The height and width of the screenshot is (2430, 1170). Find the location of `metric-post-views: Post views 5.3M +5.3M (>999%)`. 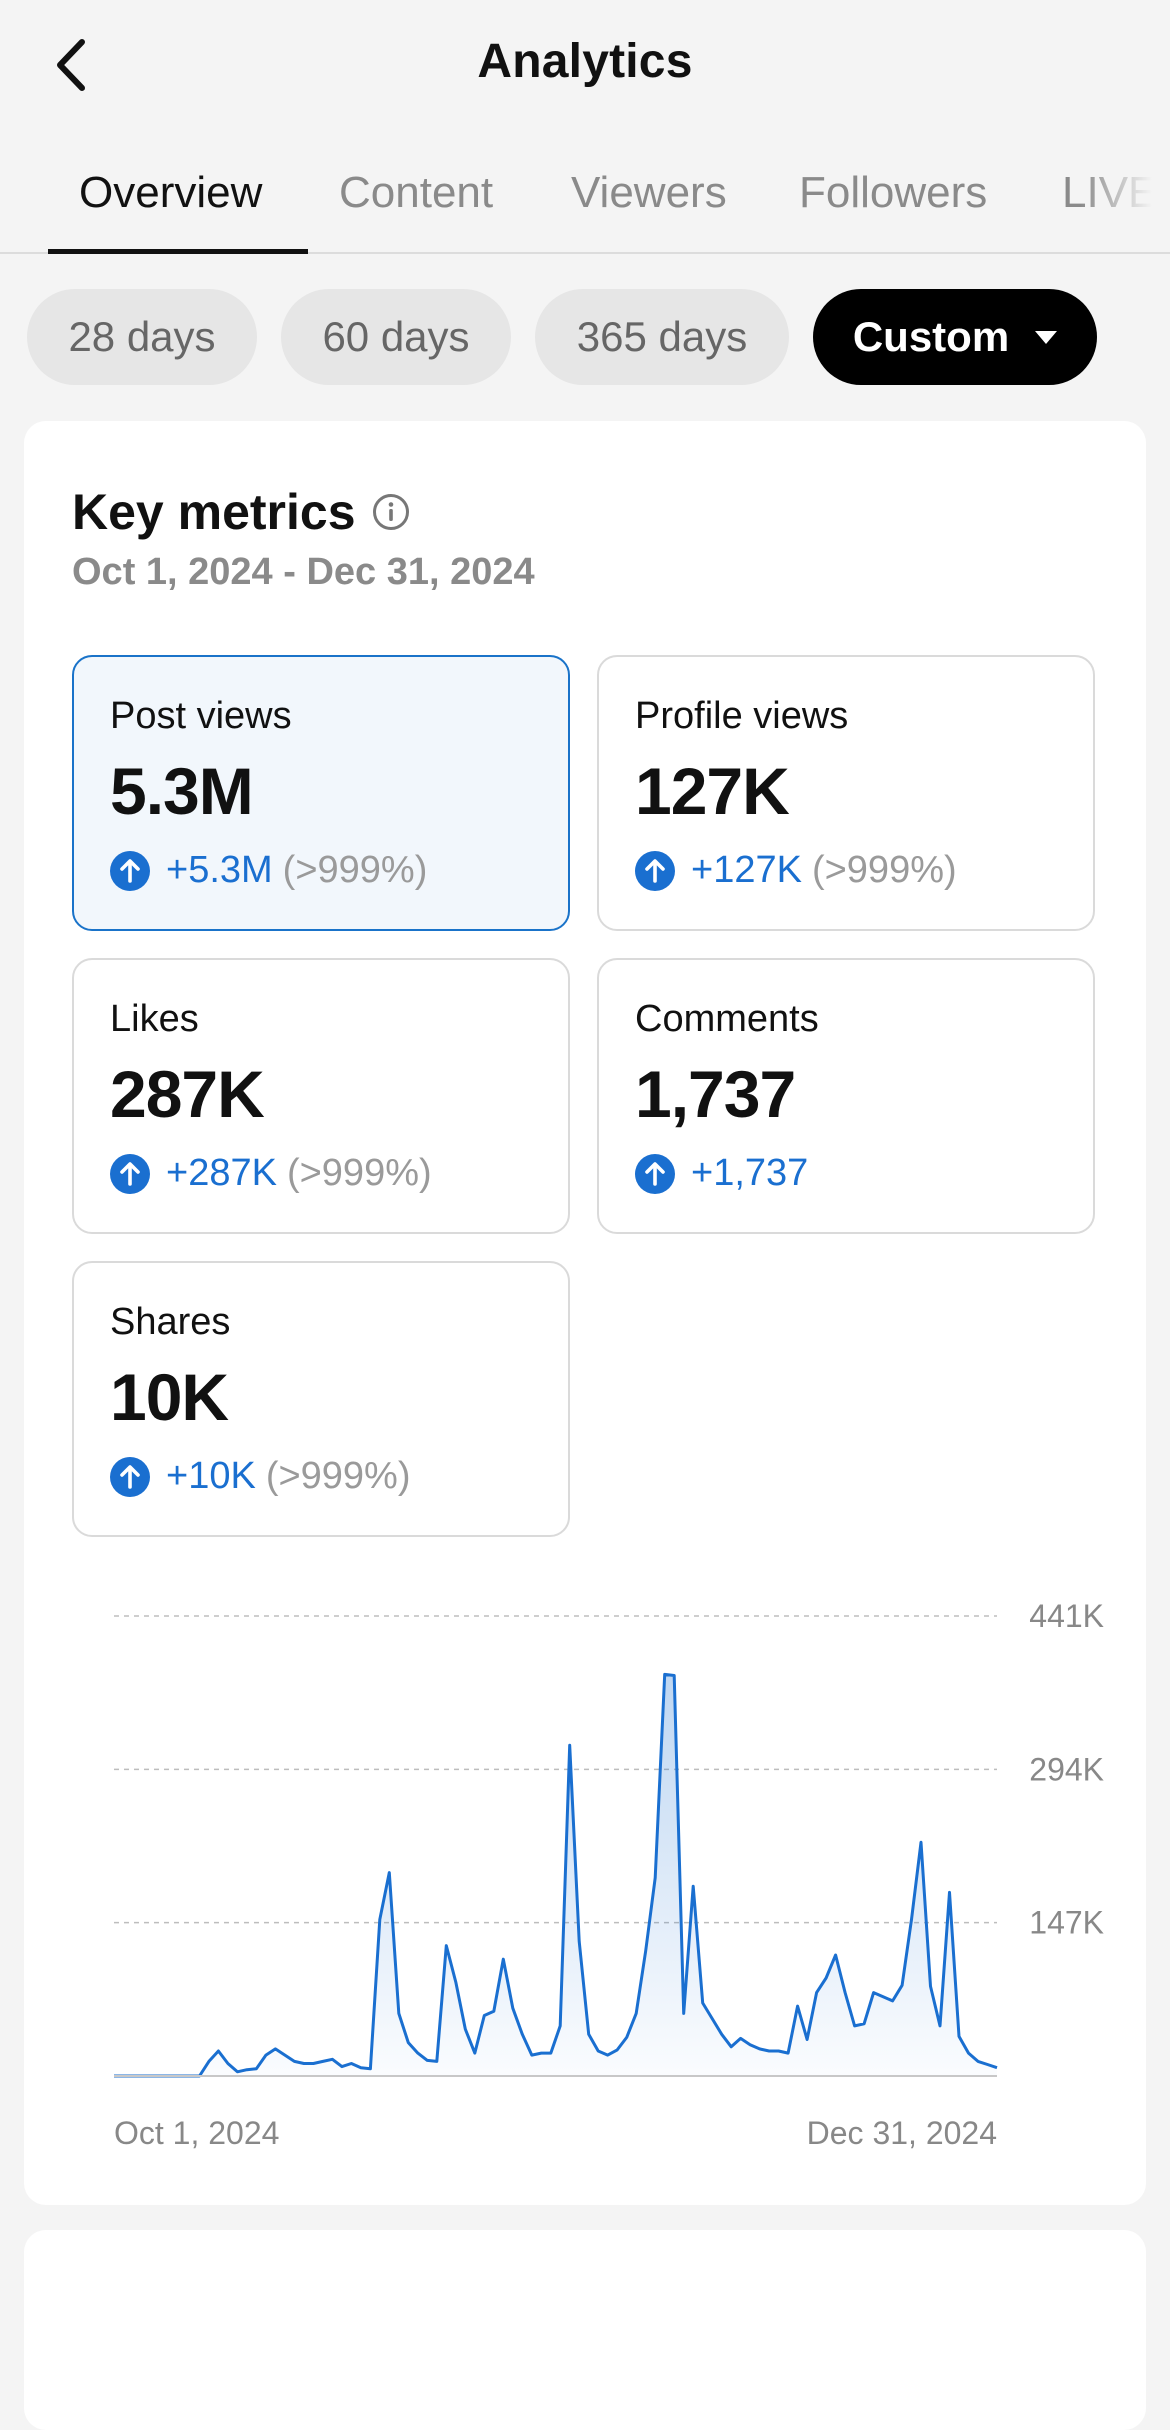

metric-post-views: Post views 5.3M +5.3M (>999%) is located at coordinates (321, 793).